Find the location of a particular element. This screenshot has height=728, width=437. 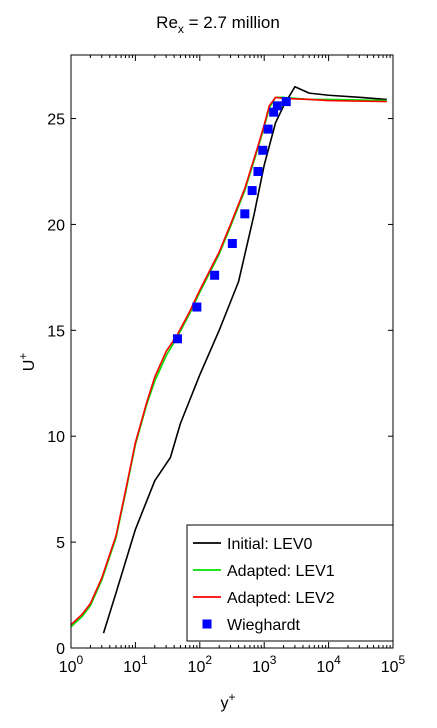

chart-title-subscript: x is located at coordinates (181, 29).